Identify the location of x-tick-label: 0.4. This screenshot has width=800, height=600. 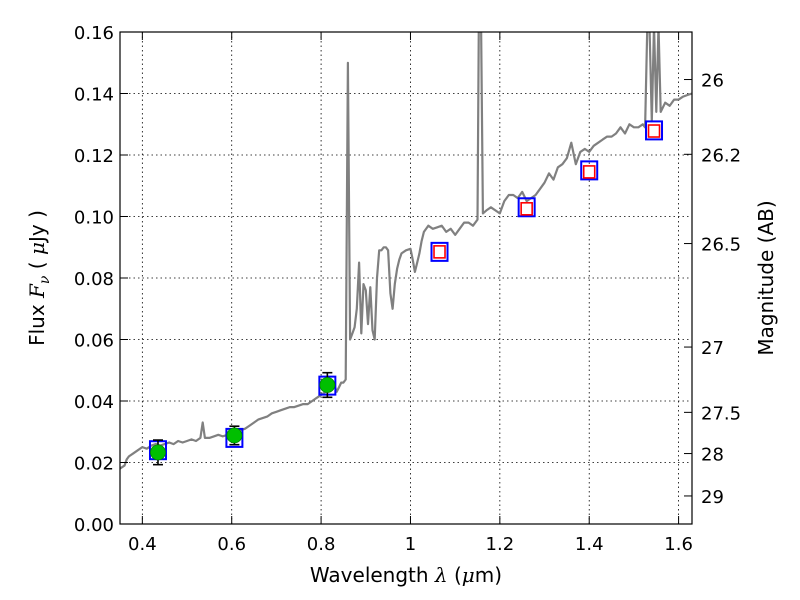
(142, 544).